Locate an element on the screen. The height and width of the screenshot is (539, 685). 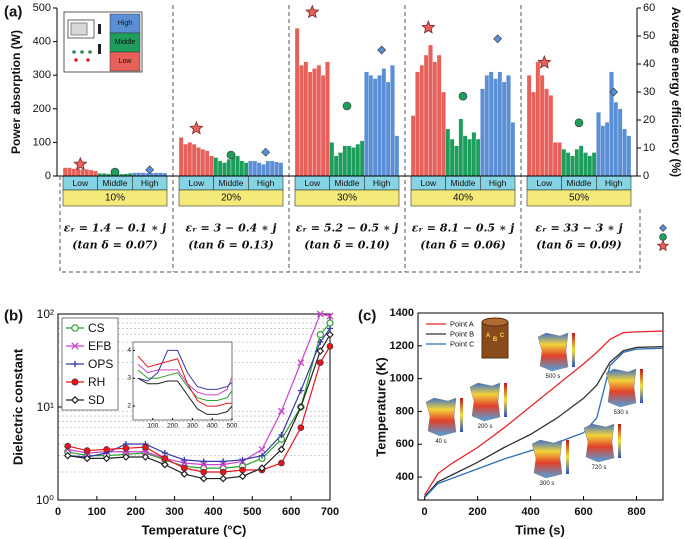
cylinder-label: C is located at coordinates (502, 336).